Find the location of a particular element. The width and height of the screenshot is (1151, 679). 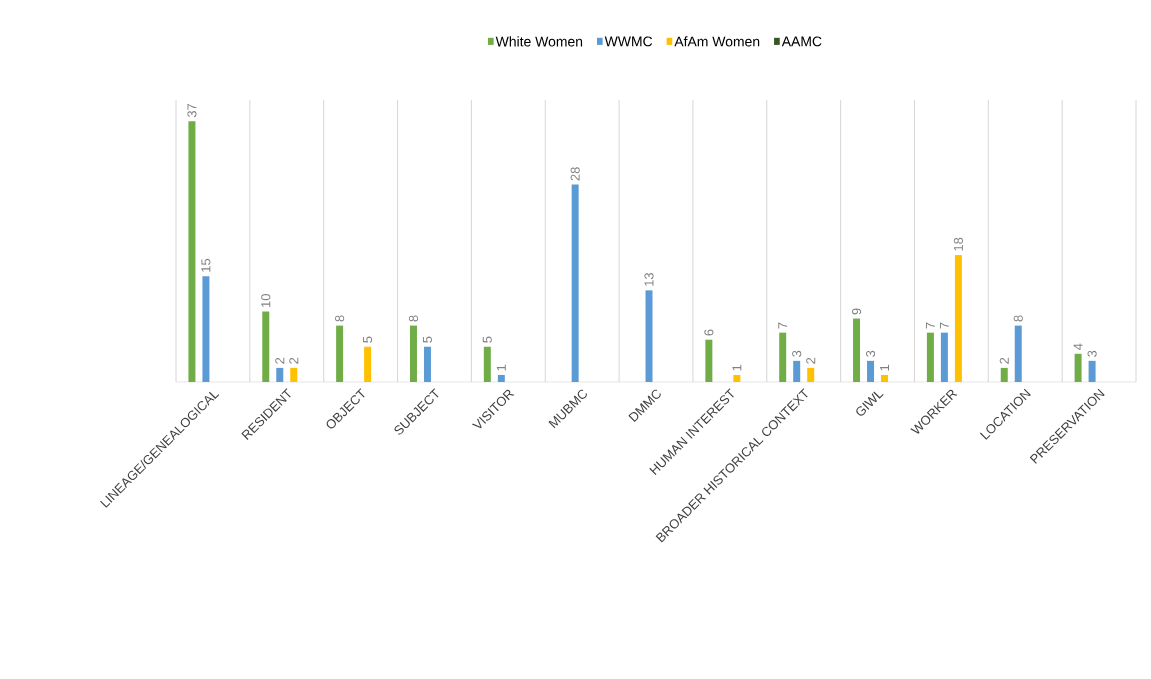

legend-label: WWMC is located at coordinates (628, 41).